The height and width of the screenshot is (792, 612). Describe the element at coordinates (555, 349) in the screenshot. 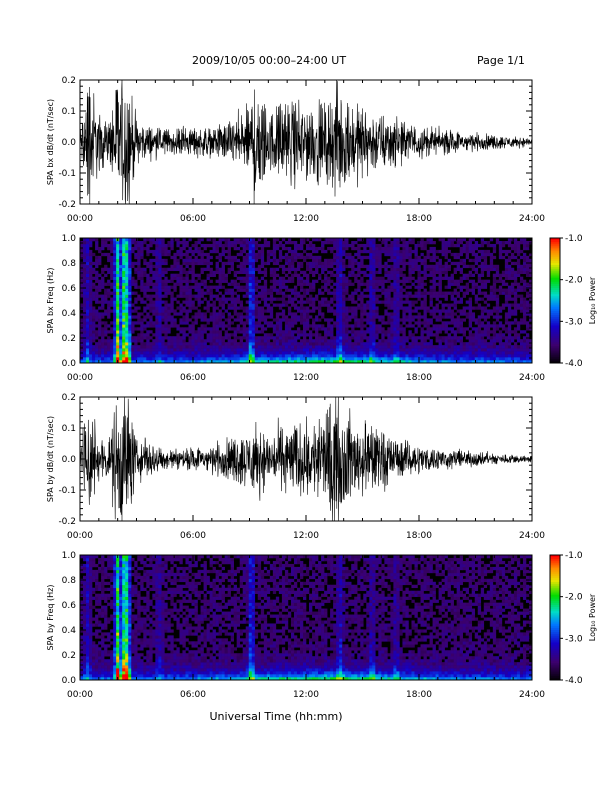

I see `colorbar-segment` at that location.